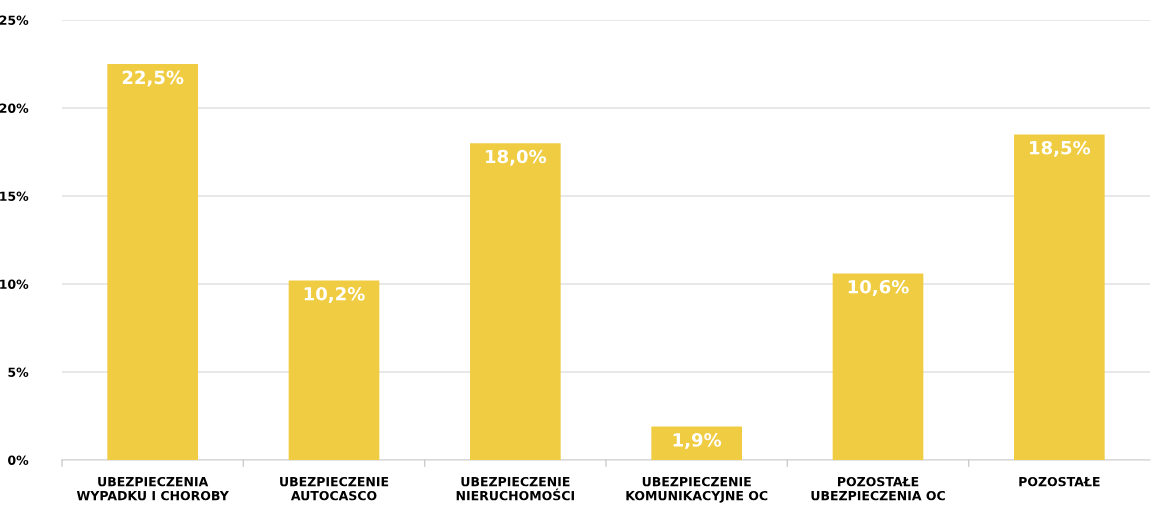 The height and width of the screenshot is (516, 1162). I want to click on data-label: 10,6%, so click(878, 287).